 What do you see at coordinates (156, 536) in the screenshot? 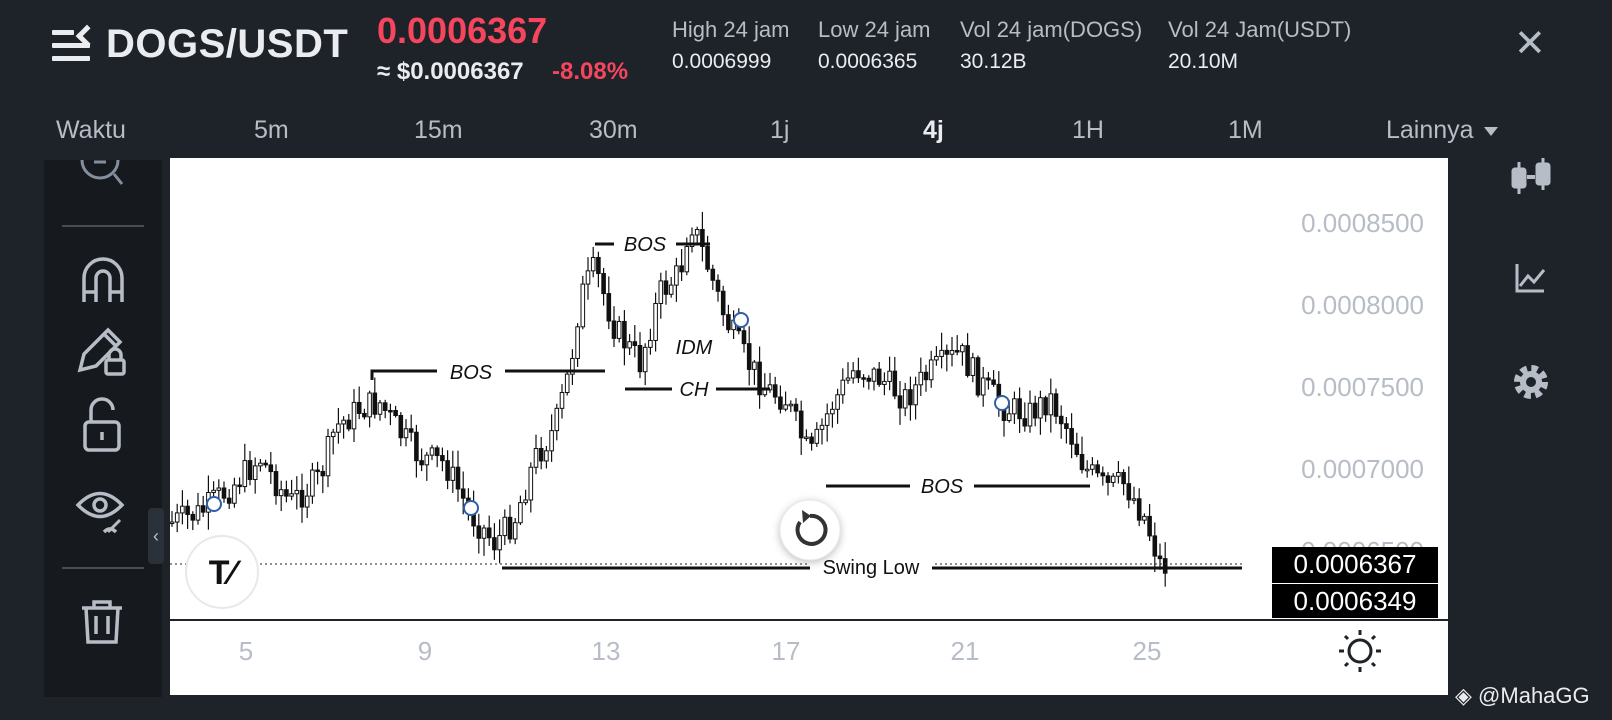
I see `collapse-toolbar-icon: ‹` at bounding box center [156, 536].